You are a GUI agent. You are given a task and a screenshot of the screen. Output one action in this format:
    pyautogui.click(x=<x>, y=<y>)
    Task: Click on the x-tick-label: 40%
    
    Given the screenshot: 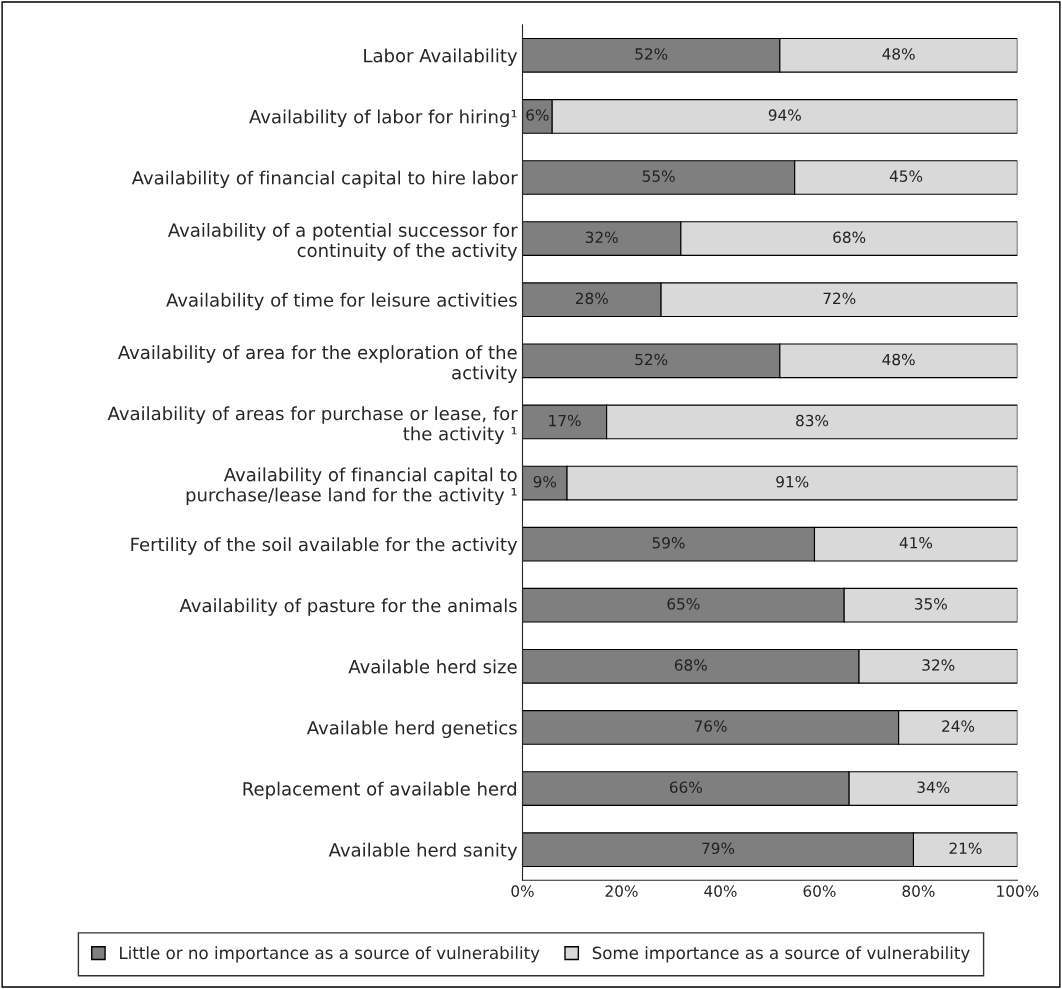 What is the action you would take?
    pyautogui.click(x=720, y=891)
    